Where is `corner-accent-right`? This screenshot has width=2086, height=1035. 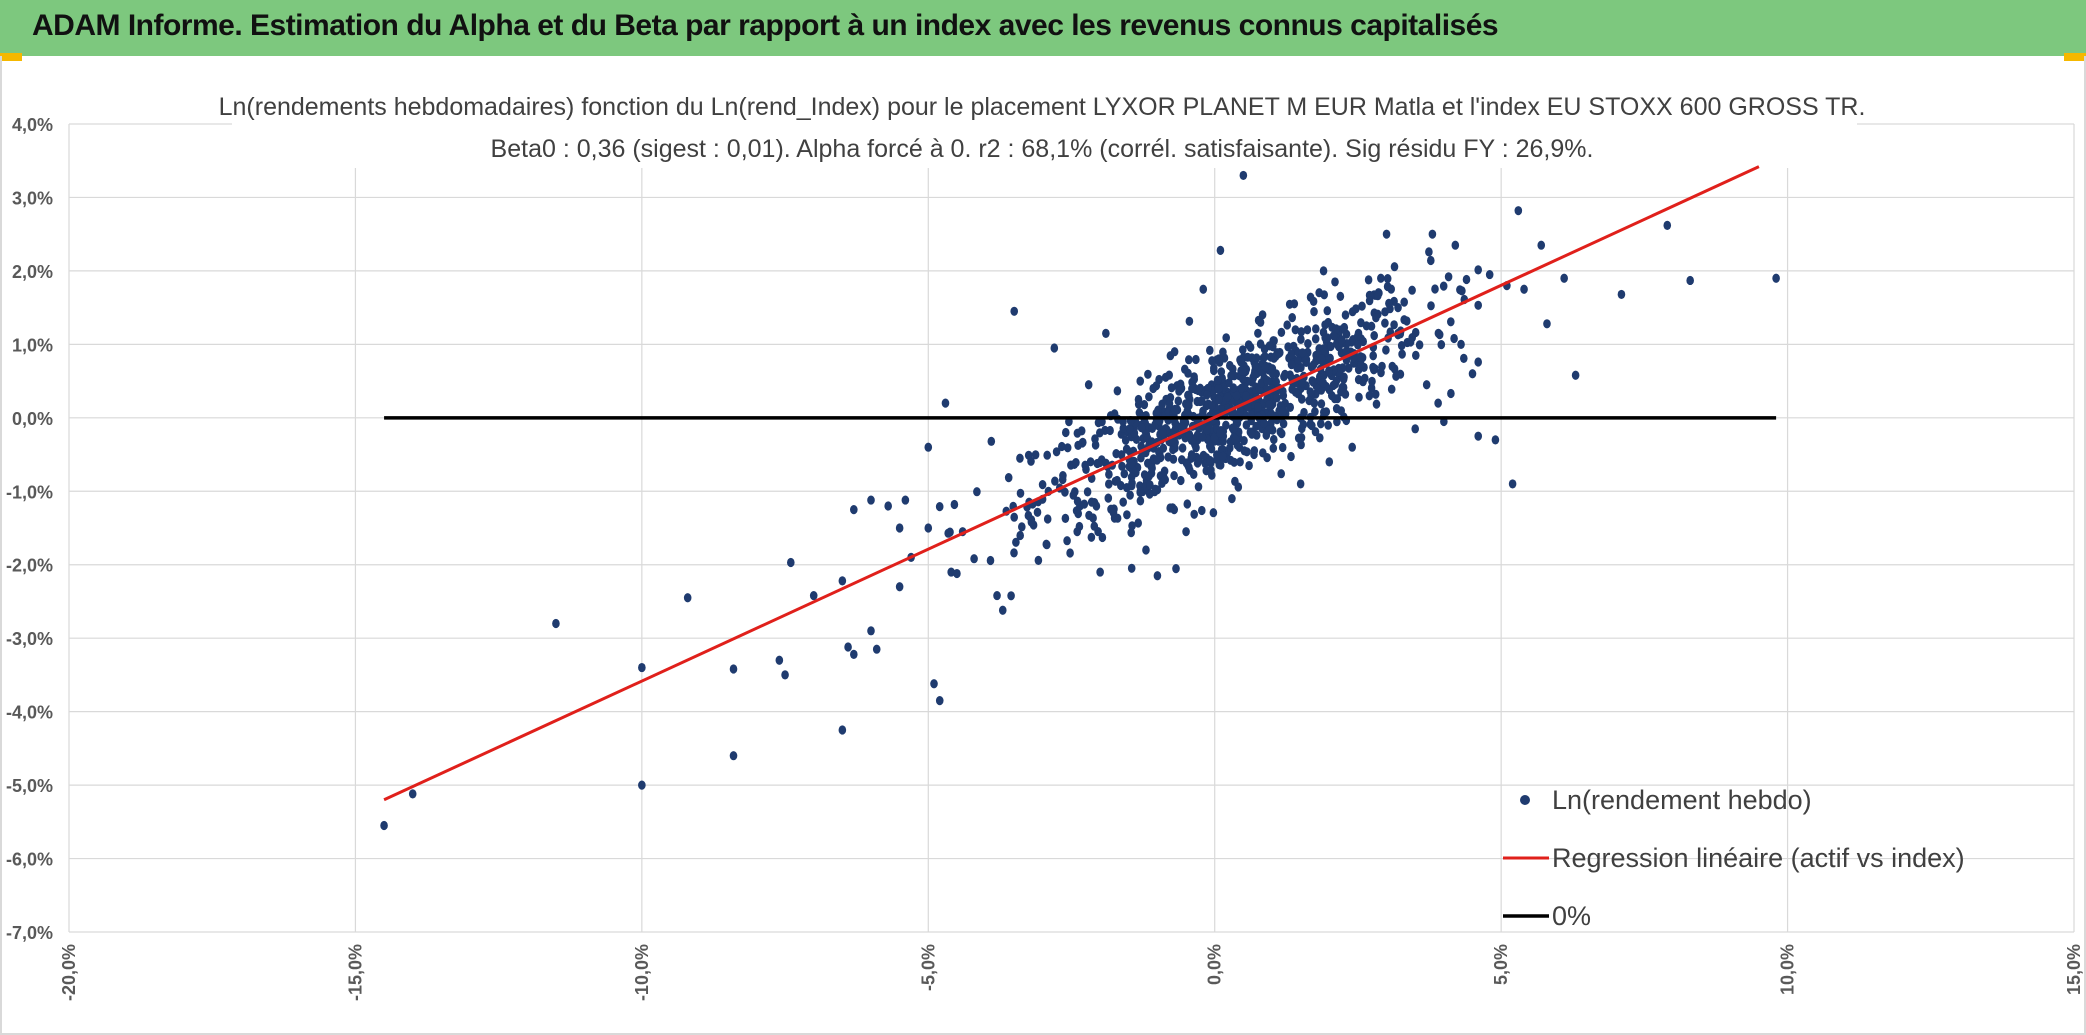 corner-accent-right is located at coordinates (2075, 57).